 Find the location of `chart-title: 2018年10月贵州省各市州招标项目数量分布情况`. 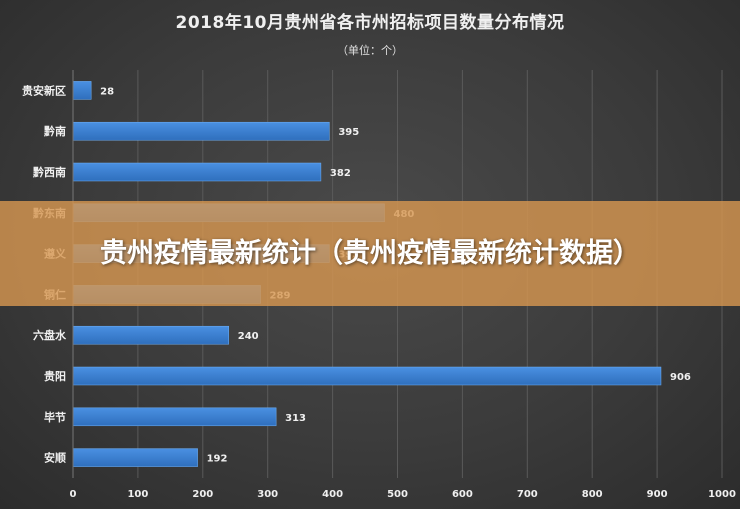

chart-title: 2018年10月贵州省各市州招标项目数量分布情况 is located at coordinates (370, 23).